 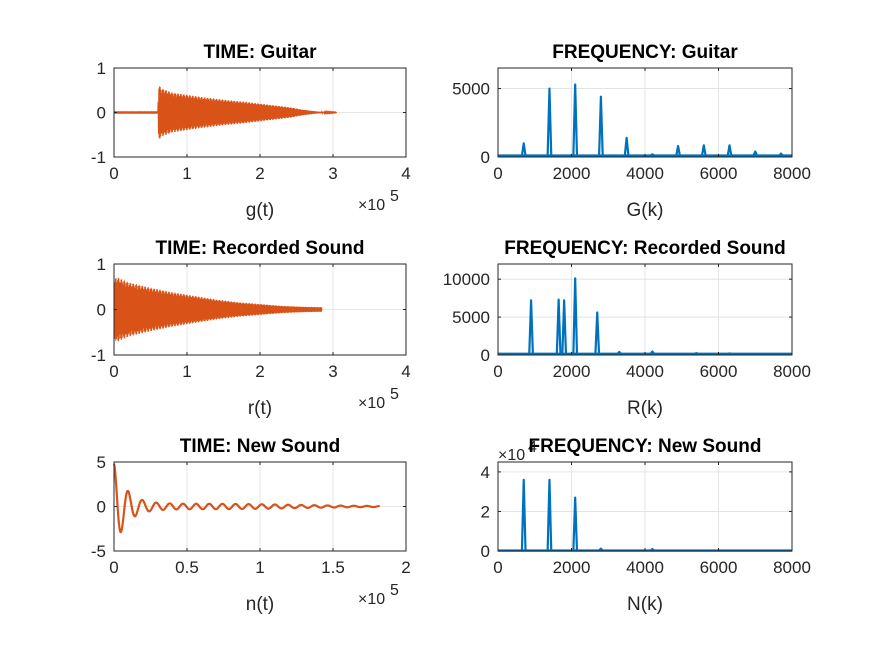 What do you see at coordinates (645, 604) in the screenshot?
I see `x-axis-label: N(k)` at bounding box center [645, 604].